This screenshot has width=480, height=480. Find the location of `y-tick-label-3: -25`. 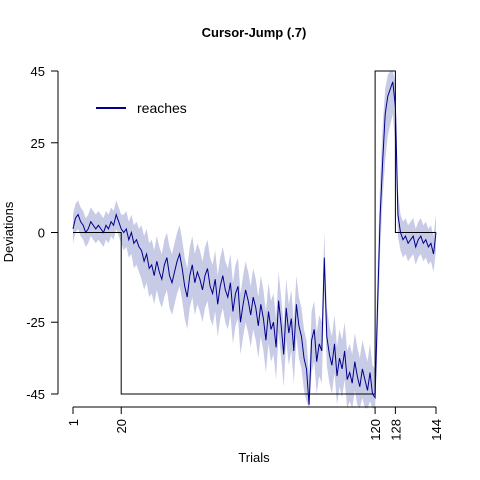

y-tick-label-3: -25 is located at coordinates (35, 322).